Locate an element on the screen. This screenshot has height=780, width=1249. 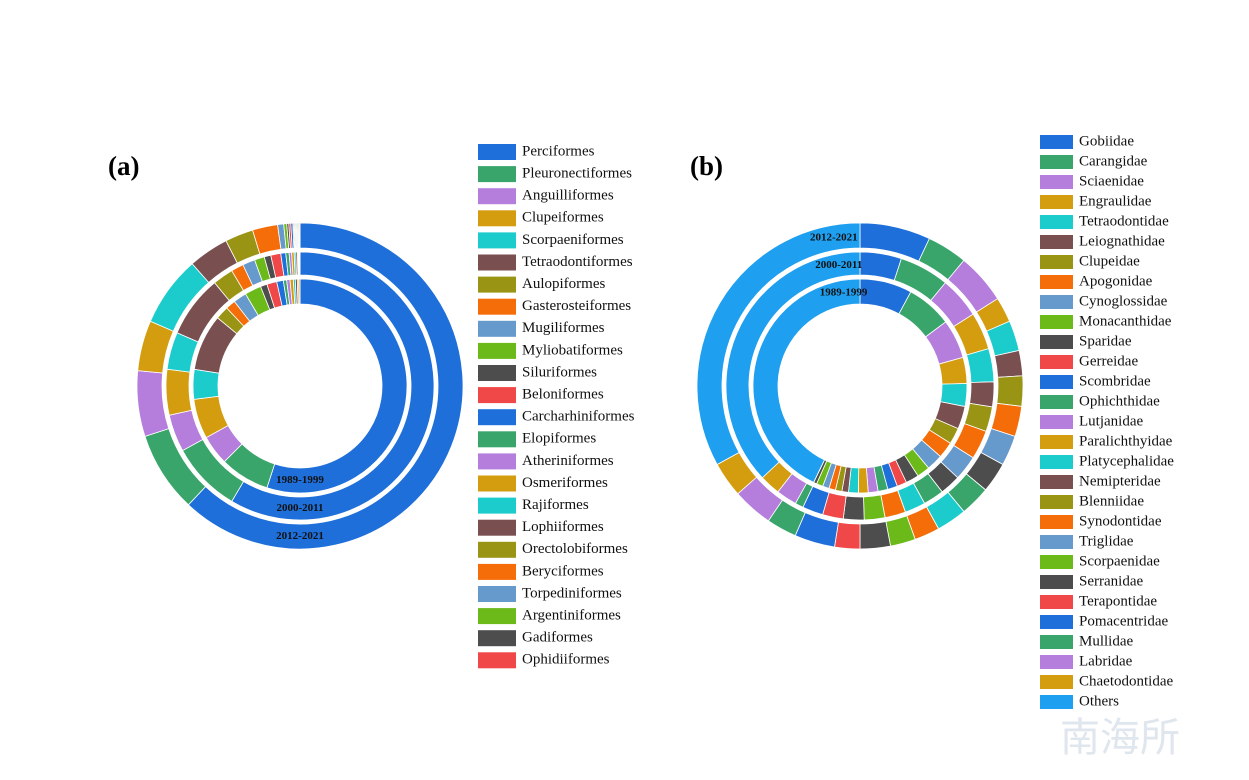
ring-label: 2012-2021 is located at coordinates (834, 237).